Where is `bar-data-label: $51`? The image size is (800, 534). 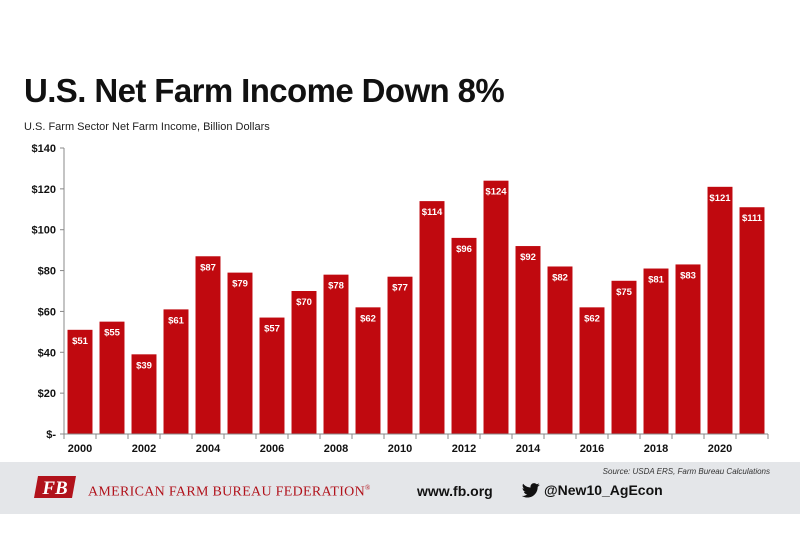
bar-data-label: $51 is located at coordinates (80, 341).